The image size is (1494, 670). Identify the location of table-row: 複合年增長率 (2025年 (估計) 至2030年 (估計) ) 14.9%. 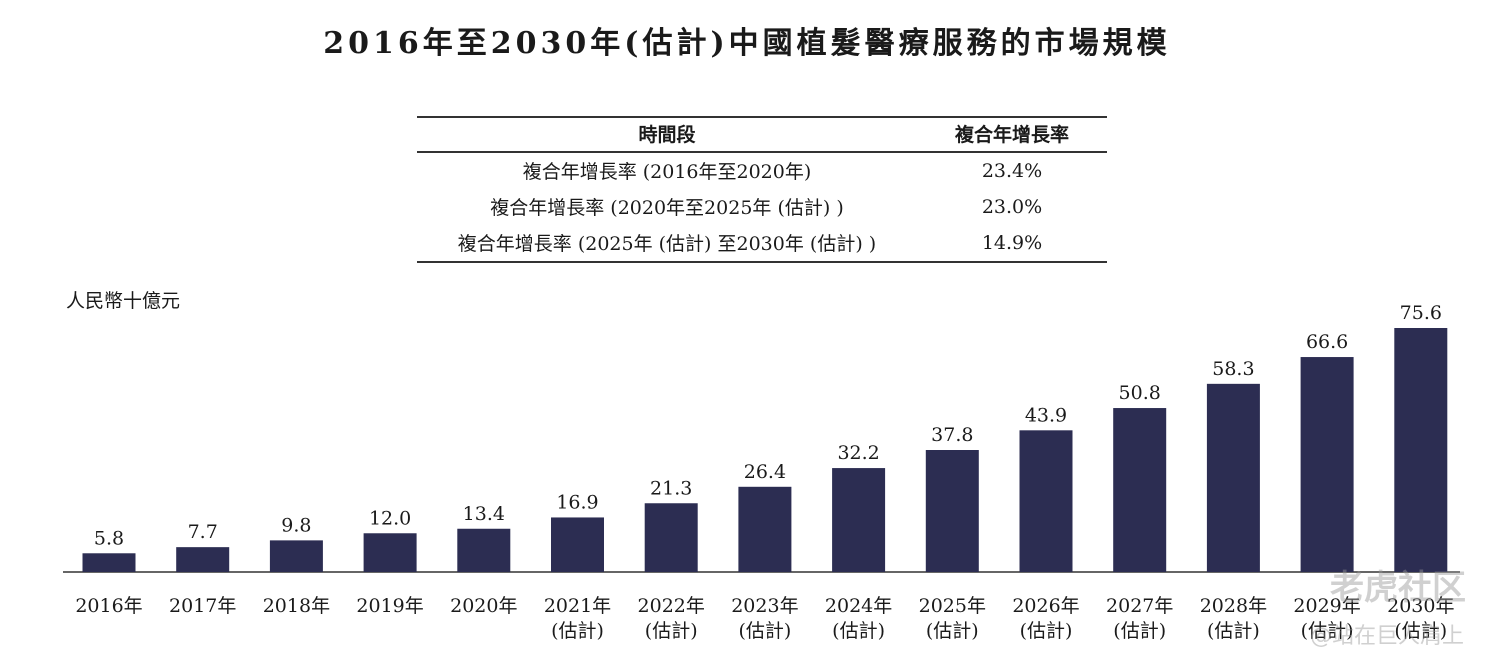
(762, 243).